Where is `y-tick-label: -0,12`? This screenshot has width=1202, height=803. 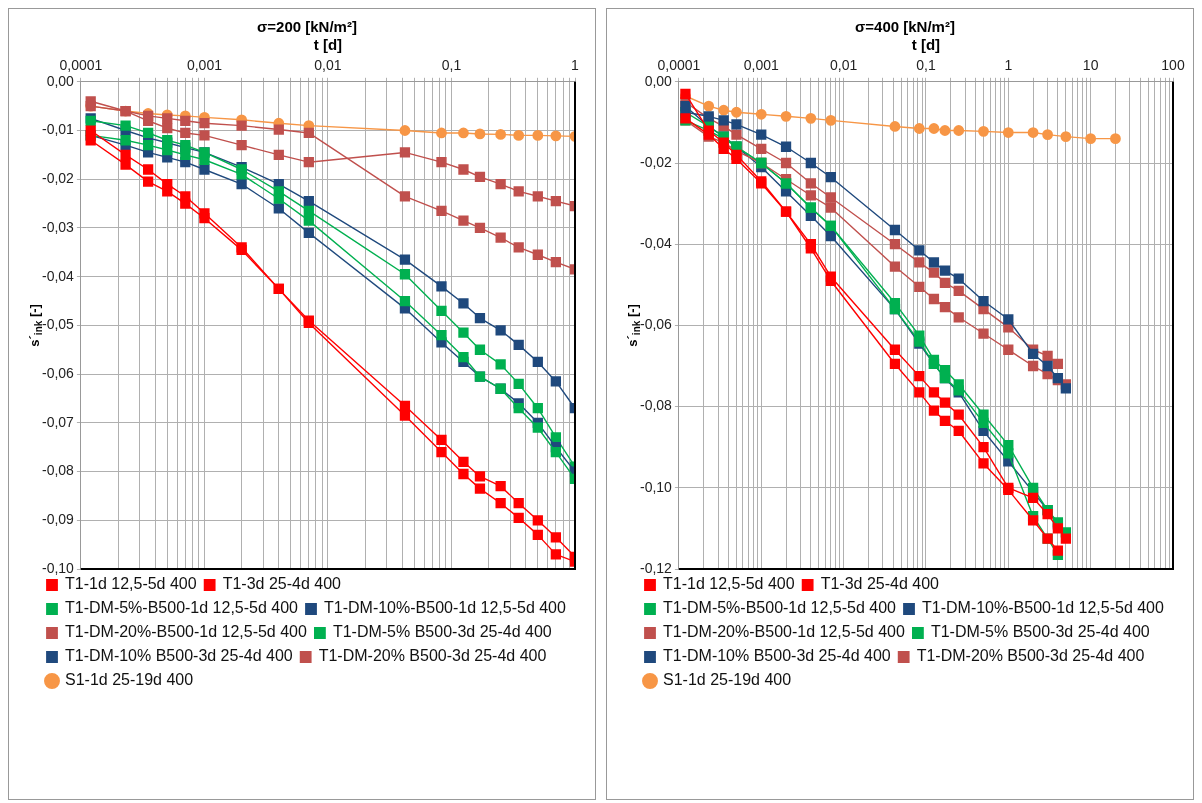 y-tick-label: -0,12 is located at coordinates (656, 567).